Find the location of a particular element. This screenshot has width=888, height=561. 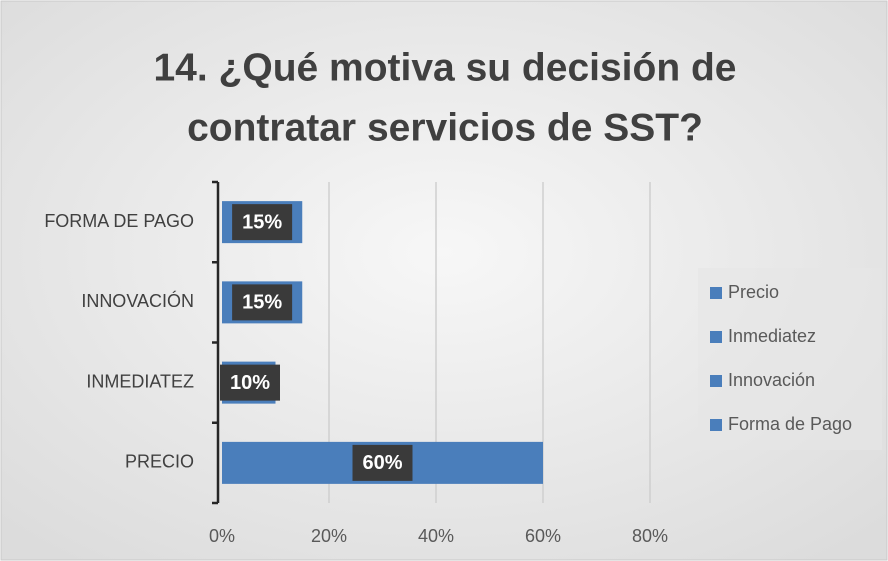

data-label: 60% is located at coordinates (382, 463).